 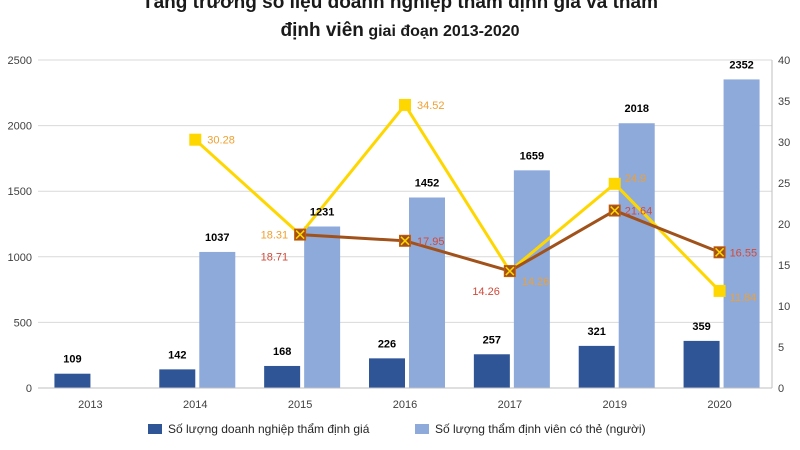 What do you see at coordinates (269, 429) in the screenshot?
I see `legend-label-enterprises: Số lượng doanh nghiệp thẩm định giá` at bounding box center [269, 429].